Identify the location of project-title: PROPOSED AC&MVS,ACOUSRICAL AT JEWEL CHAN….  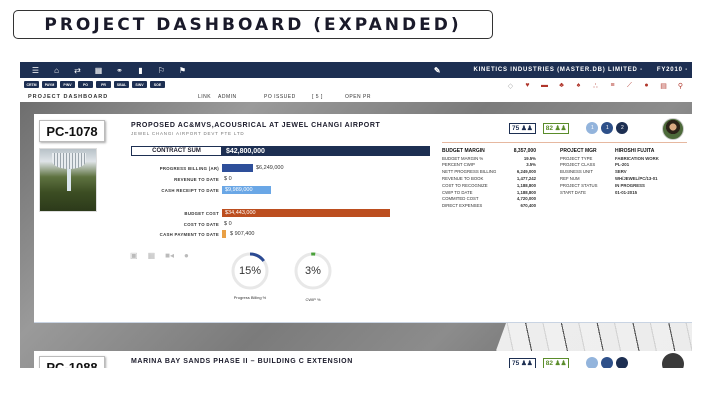
(256, 125).